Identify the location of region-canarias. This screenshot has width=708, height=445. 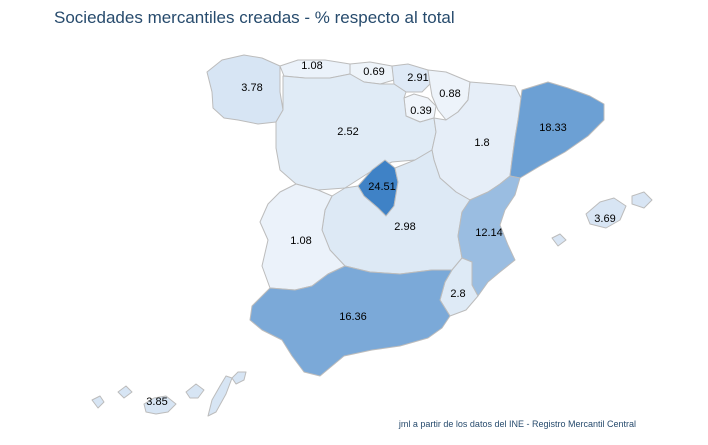
(169, 394).